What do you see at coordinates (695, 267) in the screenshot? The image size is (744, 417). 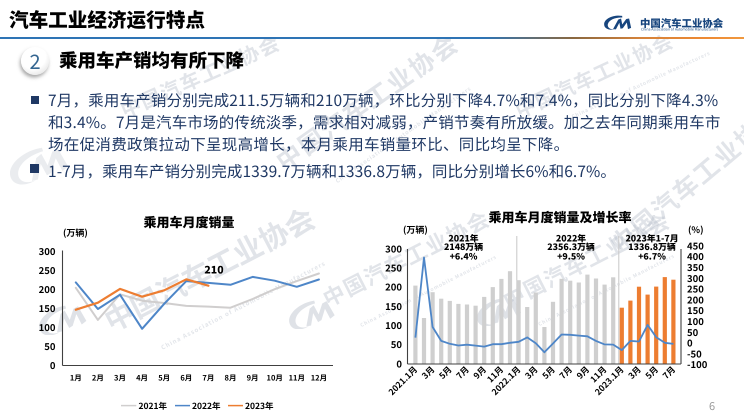 I see `svg-text: 350` at bounding box center [695, 267].